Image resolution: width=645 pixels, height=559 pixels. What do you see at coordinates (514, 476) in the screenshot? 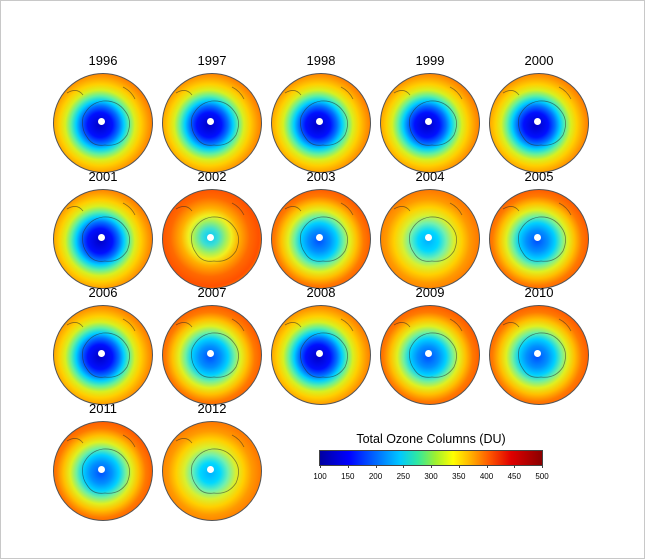
I see `colorbar-tick-label: 450` at bounding box center [514, 476].